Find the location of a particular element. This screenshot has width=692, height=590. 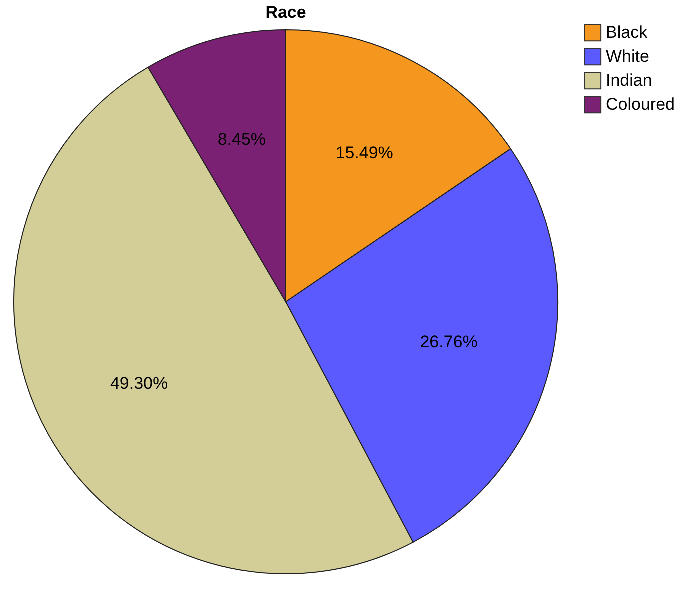

legend-label: Black is located at coordinates (627, 32).